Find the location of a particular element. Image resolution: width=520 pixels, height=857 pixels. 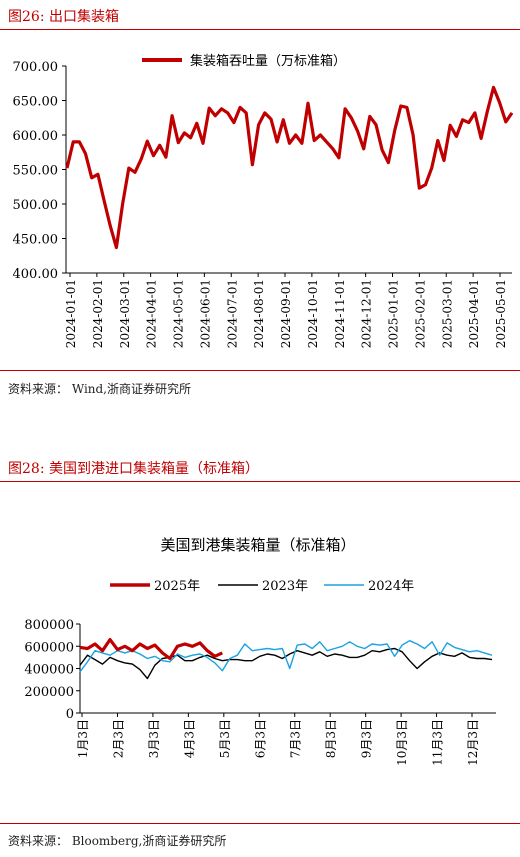

x-tick-label: 2024-02-01 is located at coordinates (98, 313).